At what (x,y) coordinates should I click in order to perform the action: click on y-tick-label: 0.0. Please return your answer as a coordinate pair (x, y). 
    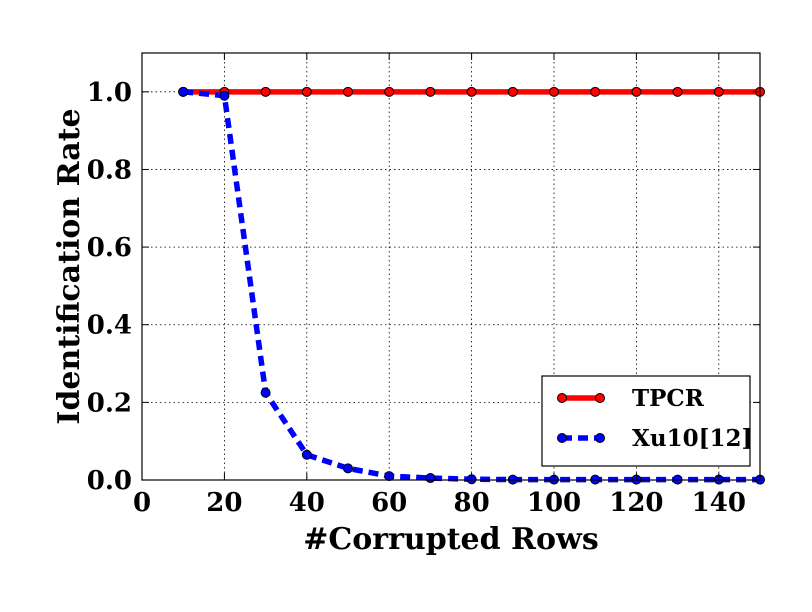
    Looking at the image, I should click on (109, 481).